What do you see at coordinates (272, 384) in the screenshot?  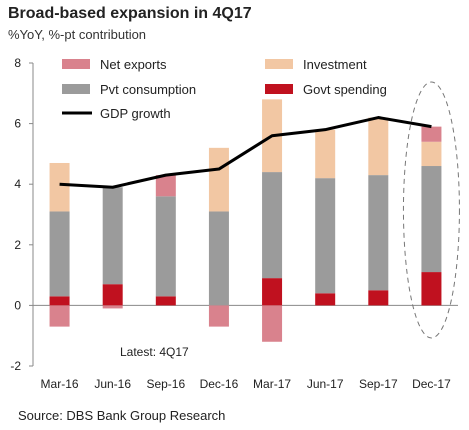 I see `x-tick-label: Mar-17` at bounding box center [272, 384].